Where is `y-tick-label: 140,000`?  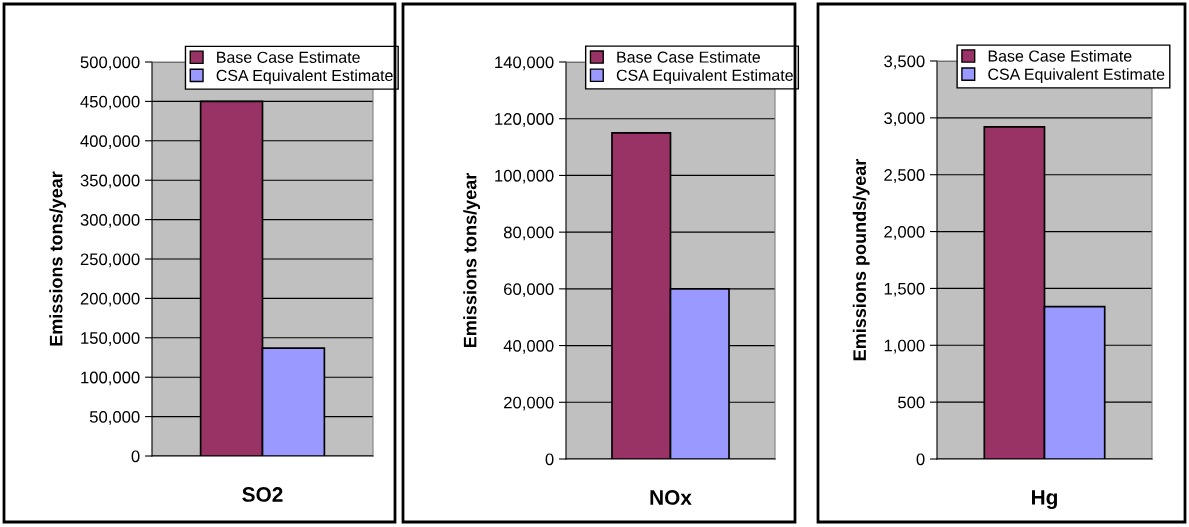
y-tick-label: 140,000 is located at coordinates (524, 63).